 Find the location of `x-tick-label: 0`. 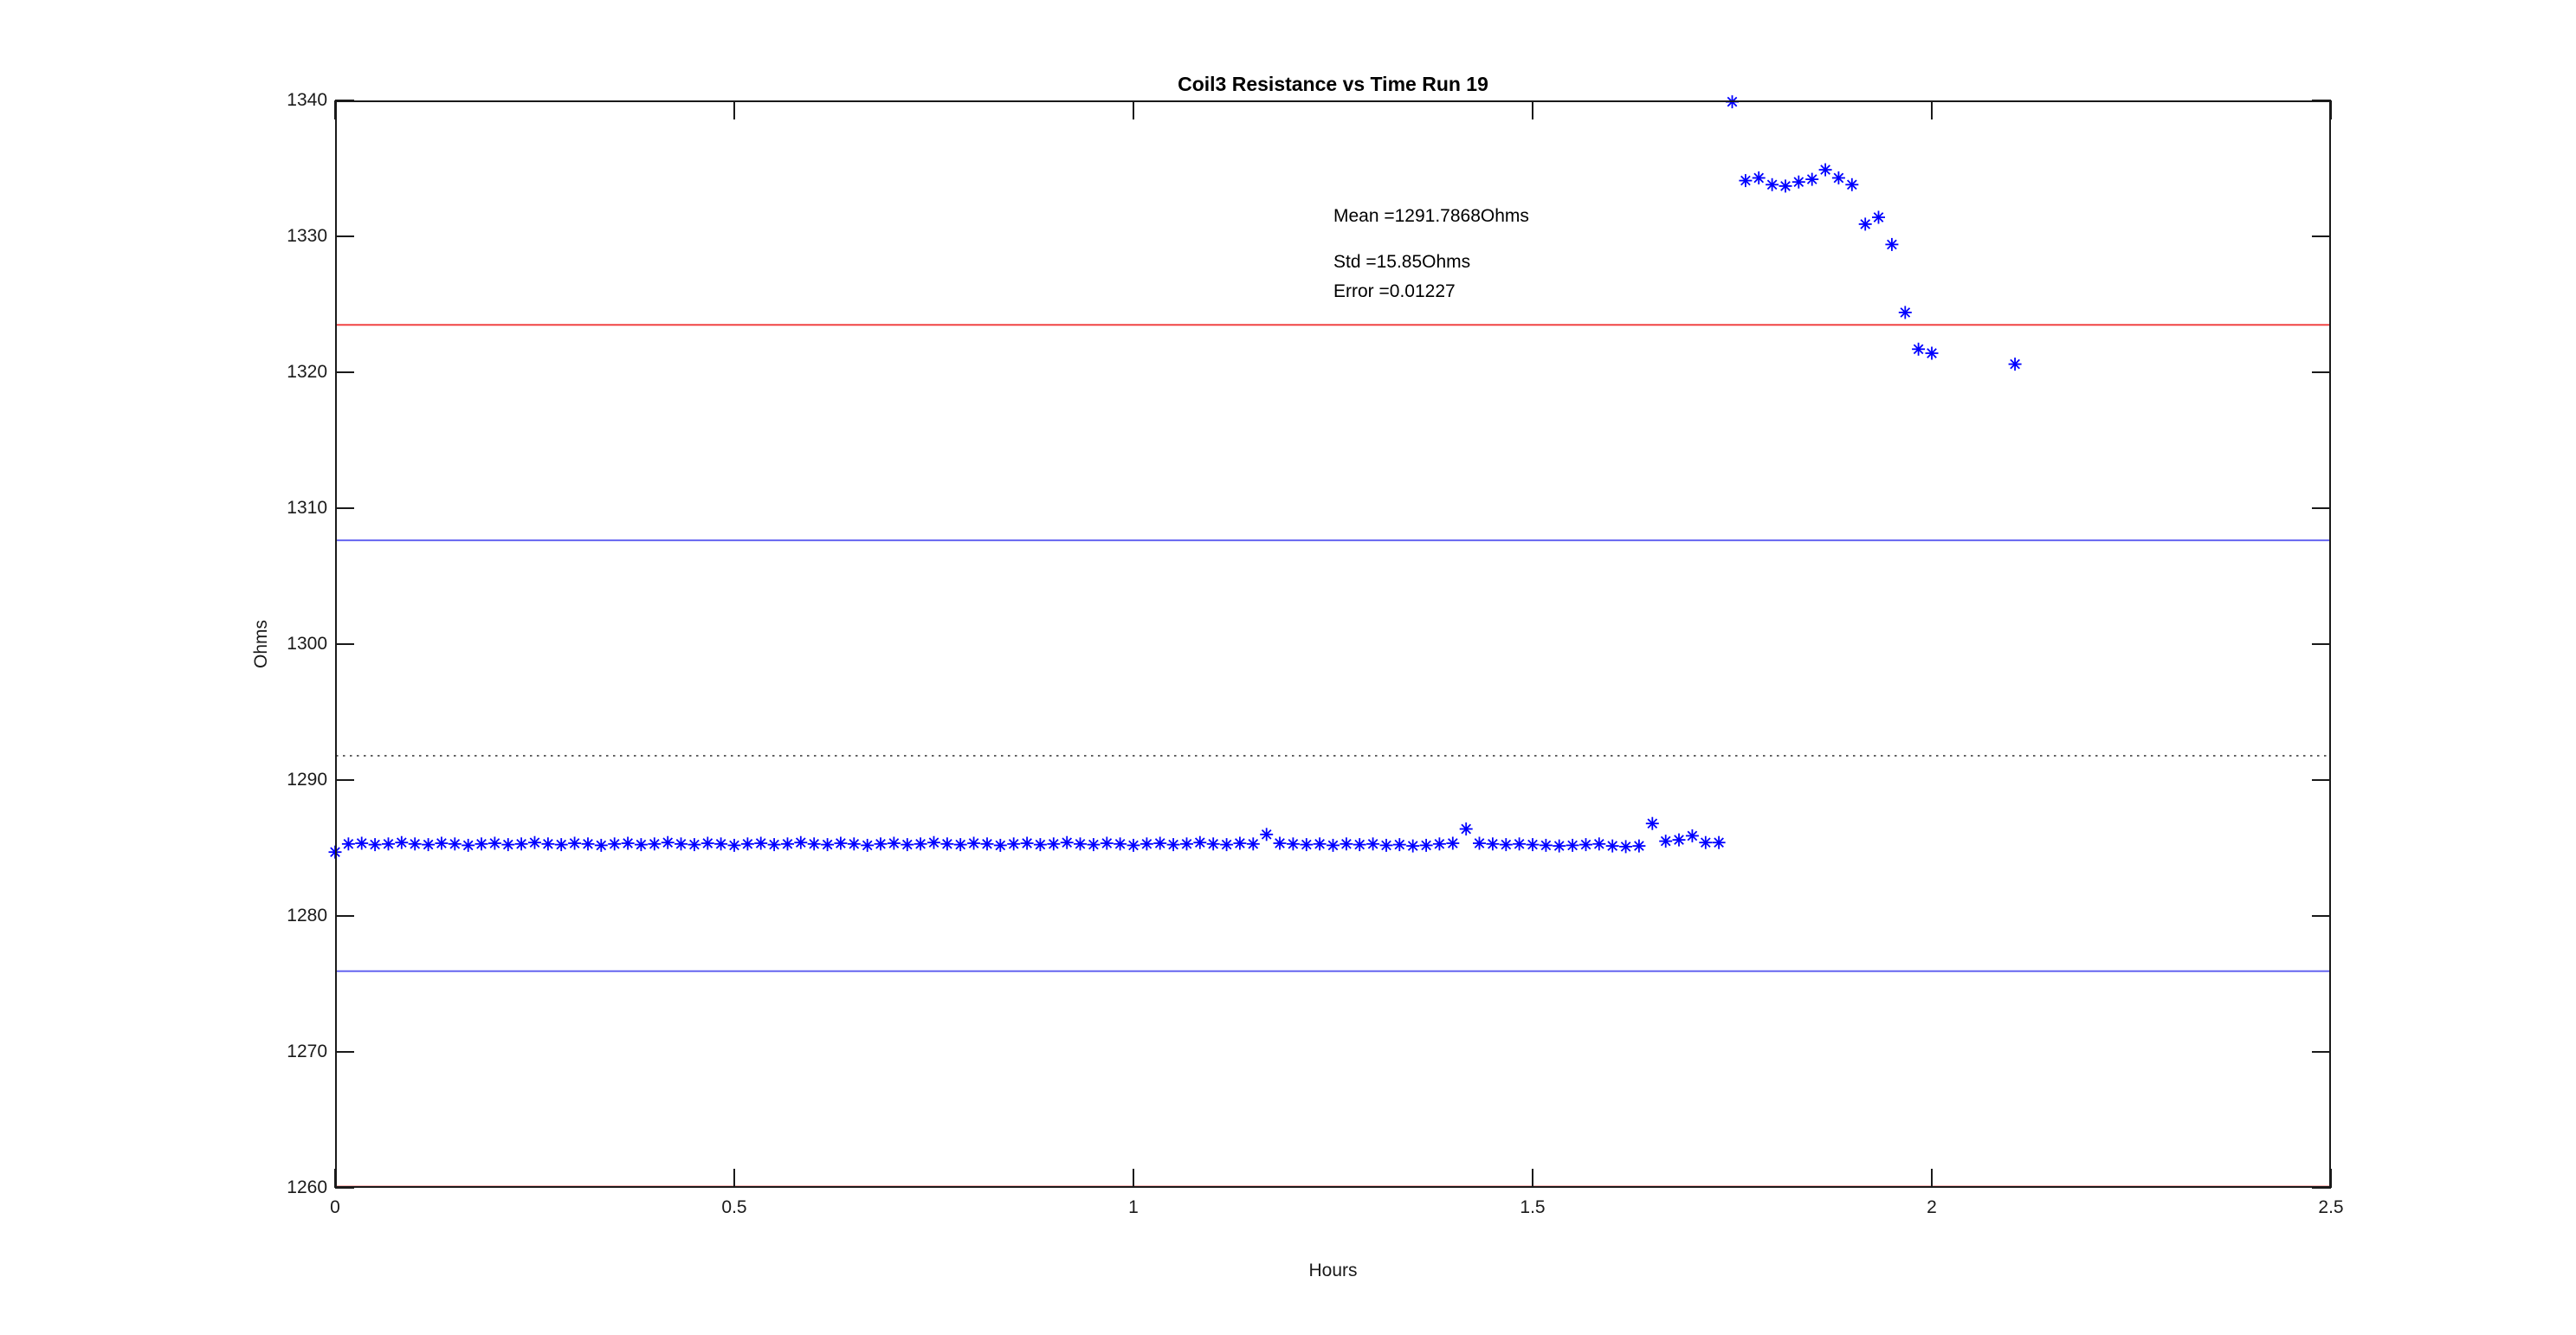

x-tick-label: 0 is located at coordinates (335, 1207).